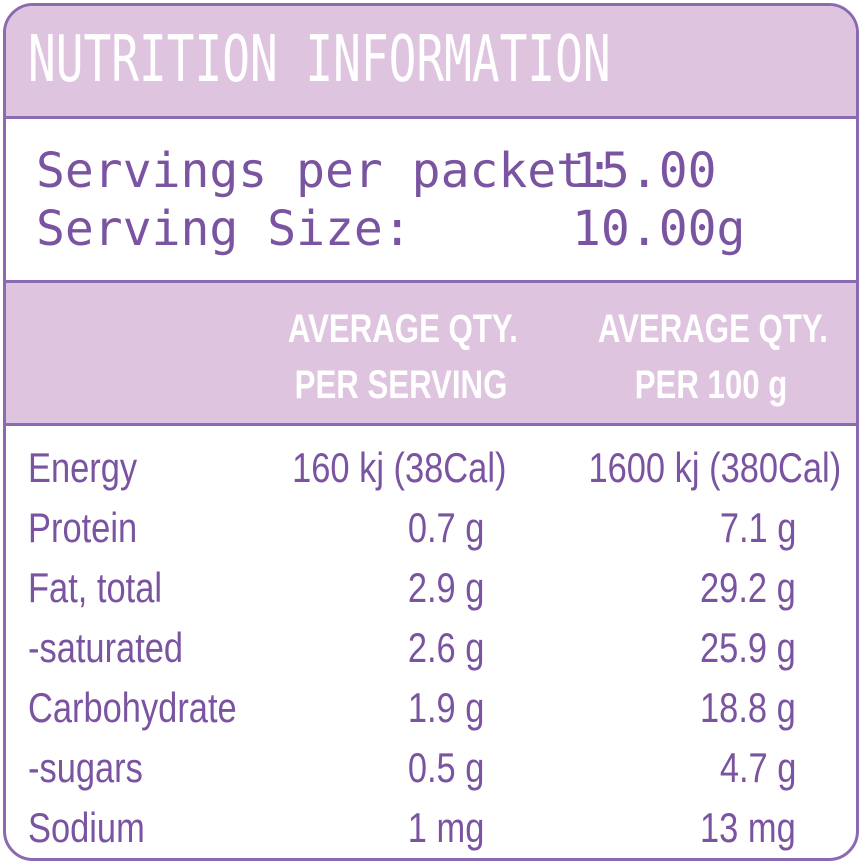 This screenshot has height=862, width=862. I want to click on per-serving-value: 1.9 g, so click(445, 707).